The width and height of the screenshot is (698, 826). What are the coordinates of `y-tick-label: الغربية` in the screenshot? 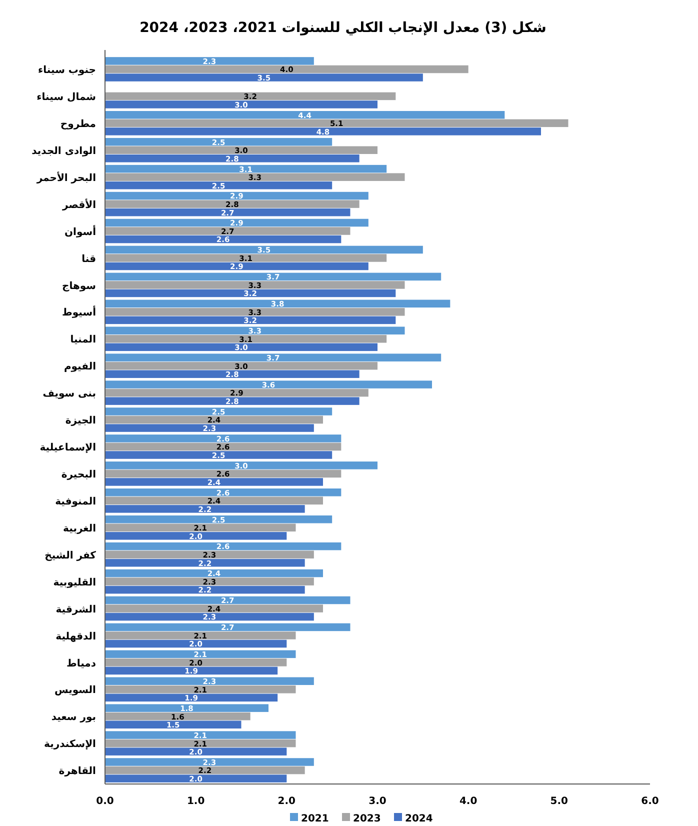 It's located at (79, 528).